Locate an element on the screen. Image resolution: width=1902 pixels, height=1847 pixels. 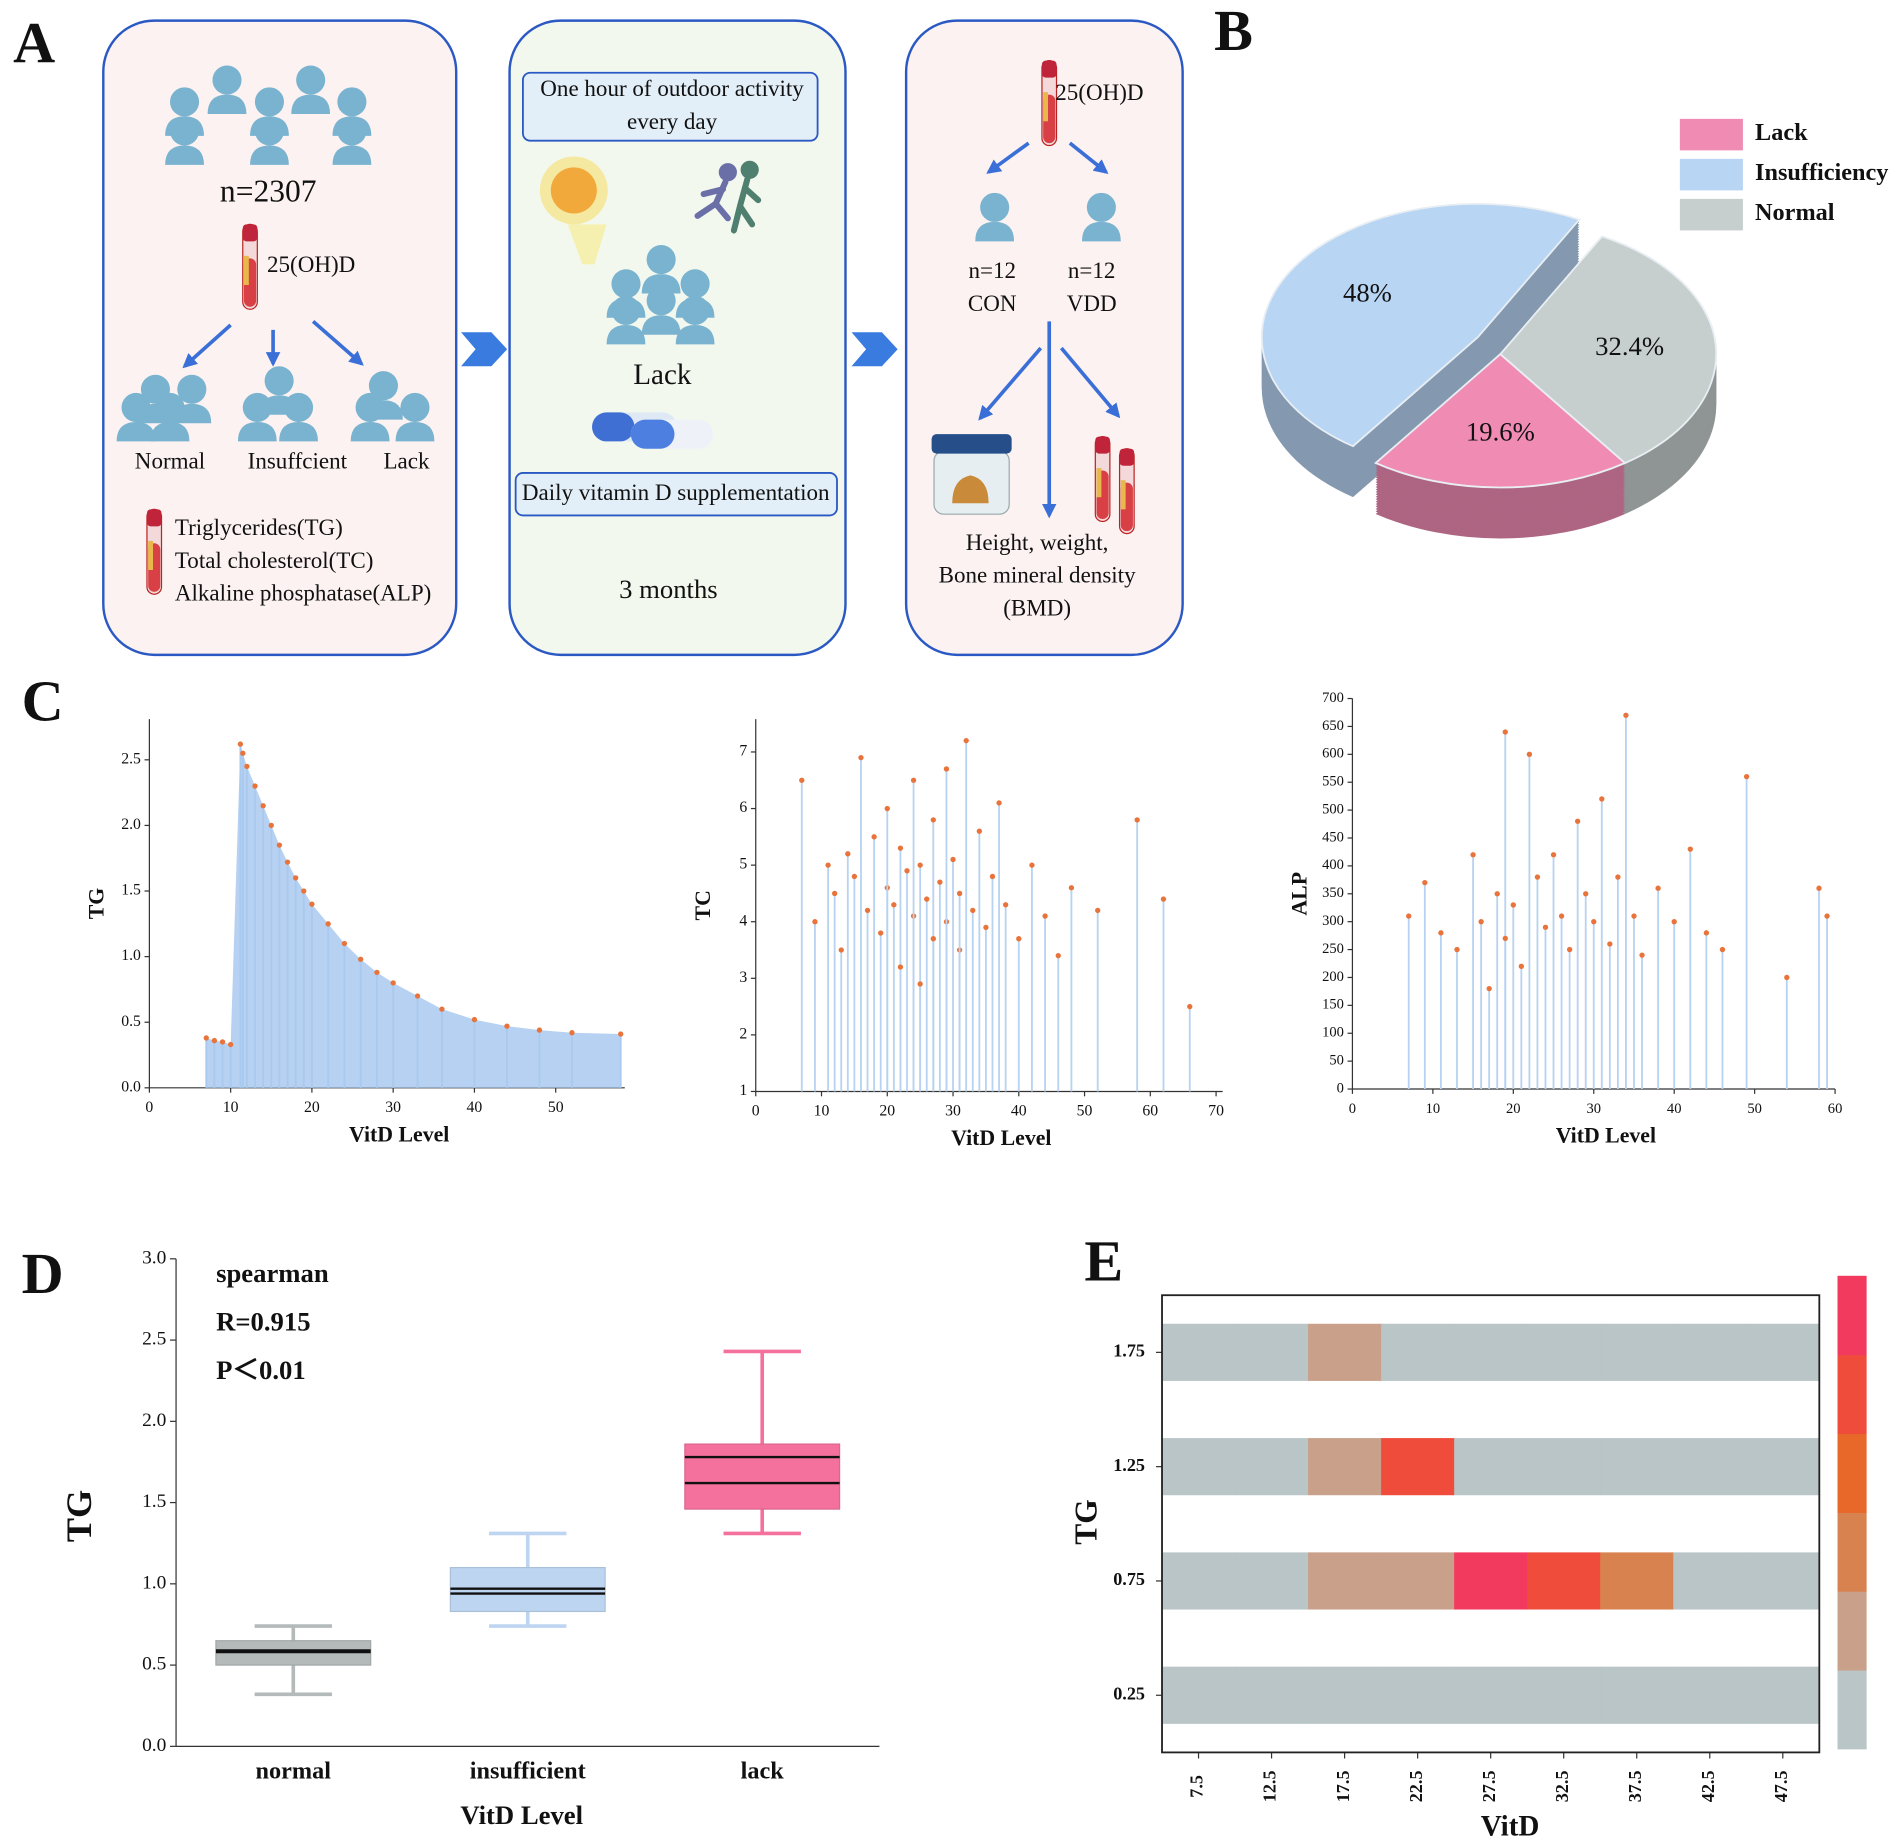
measure: Total cholesterol(TC) is located at coordinates (274, 560).